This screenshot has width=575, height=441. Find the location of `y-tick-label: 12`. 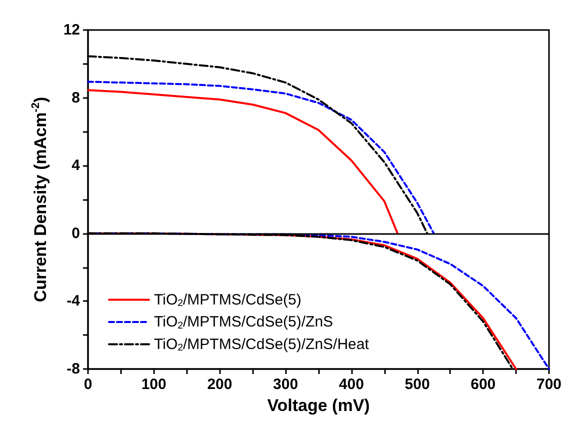

y-tick-label: 12 is located at coordinates (71, 30).